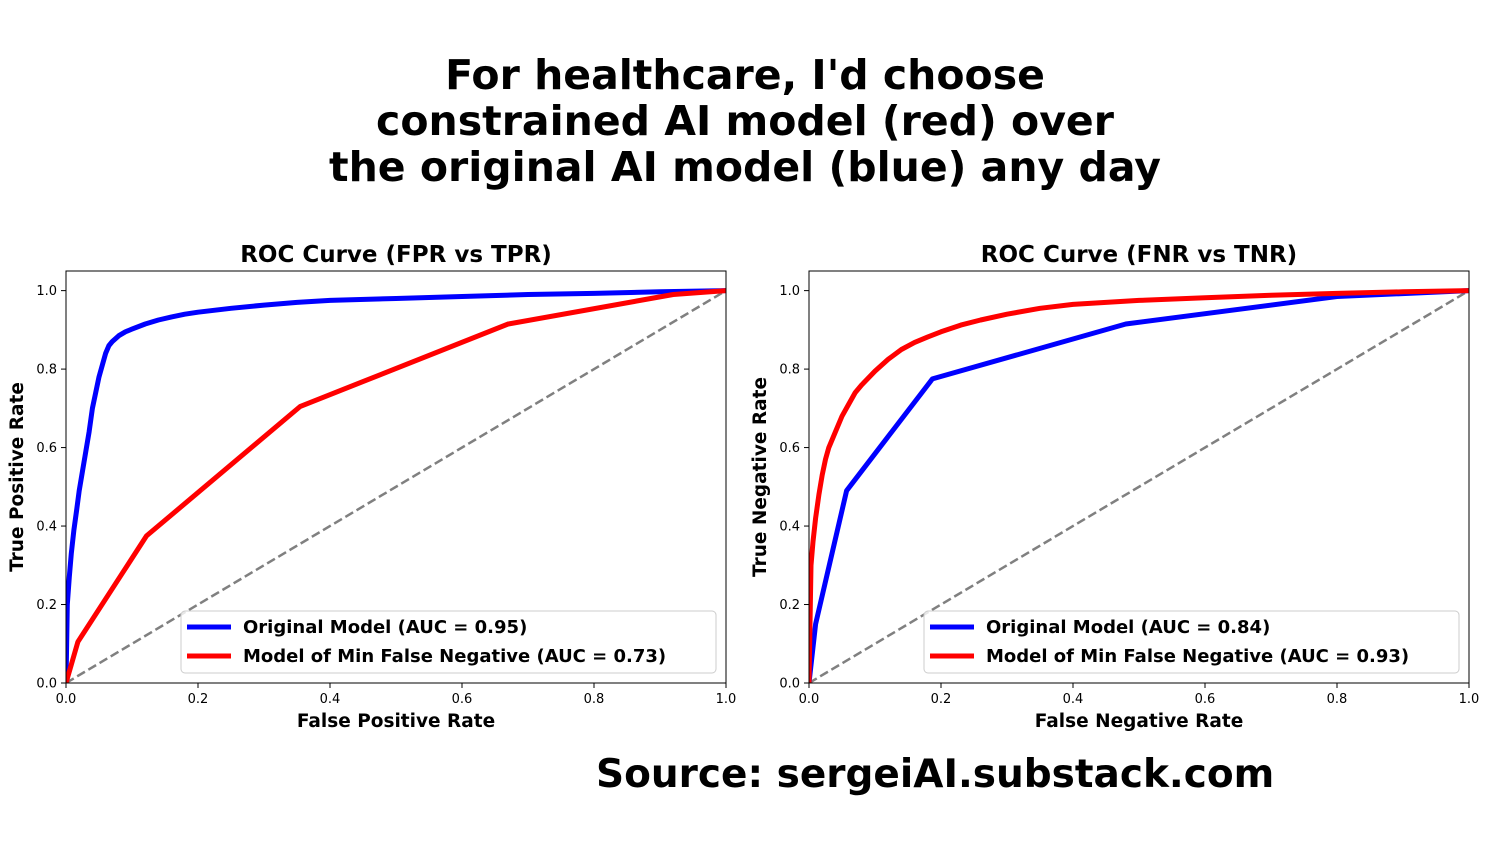 This screenshot has height=856, width=1490. I want to click on chart-2-xtick-label: 0.4, so click(1073, 699).